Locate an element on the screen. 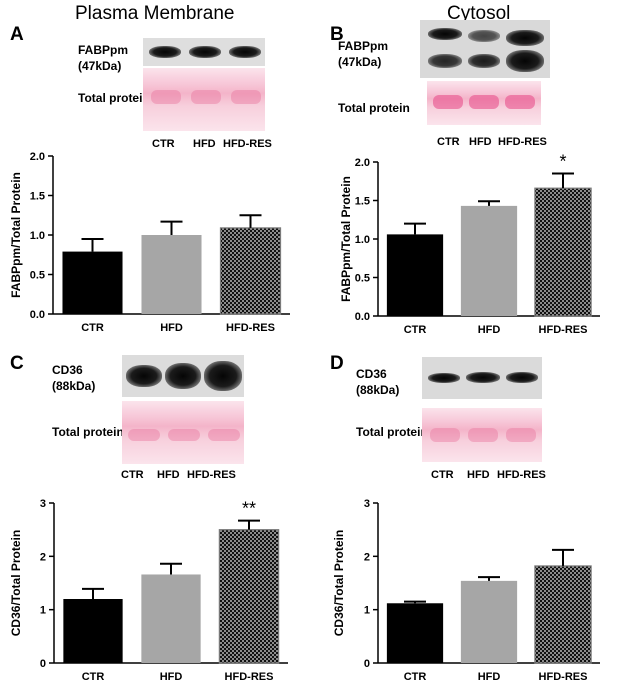  bar-chart-c: 0 1 2 3 CD36/Total Protein CTR HFD ** HFD-RES is located at coordinates (148, 590).